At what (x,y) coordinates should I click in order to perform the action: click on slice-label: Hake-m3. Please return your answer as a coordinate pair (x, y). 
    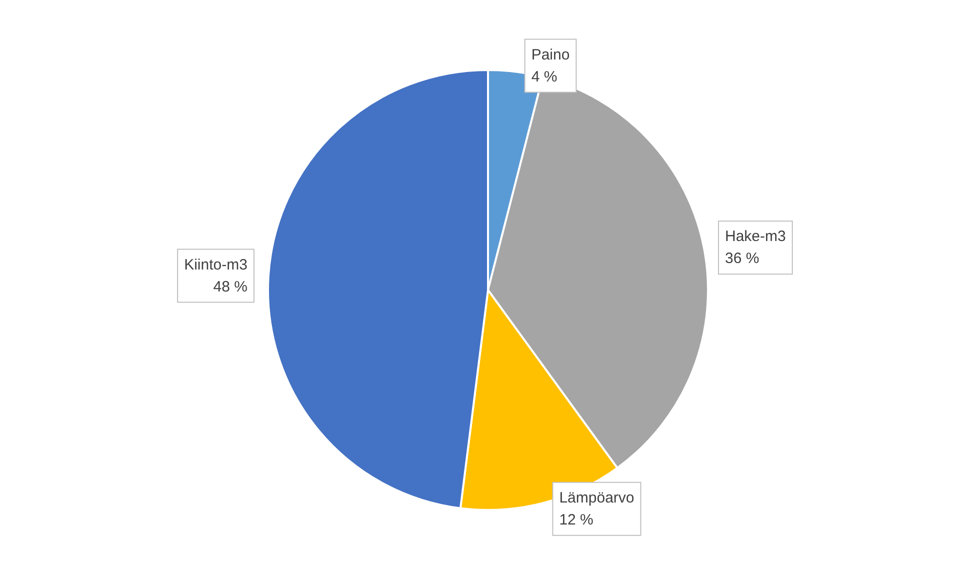
    Looking at the image, I should click on (755, 237).